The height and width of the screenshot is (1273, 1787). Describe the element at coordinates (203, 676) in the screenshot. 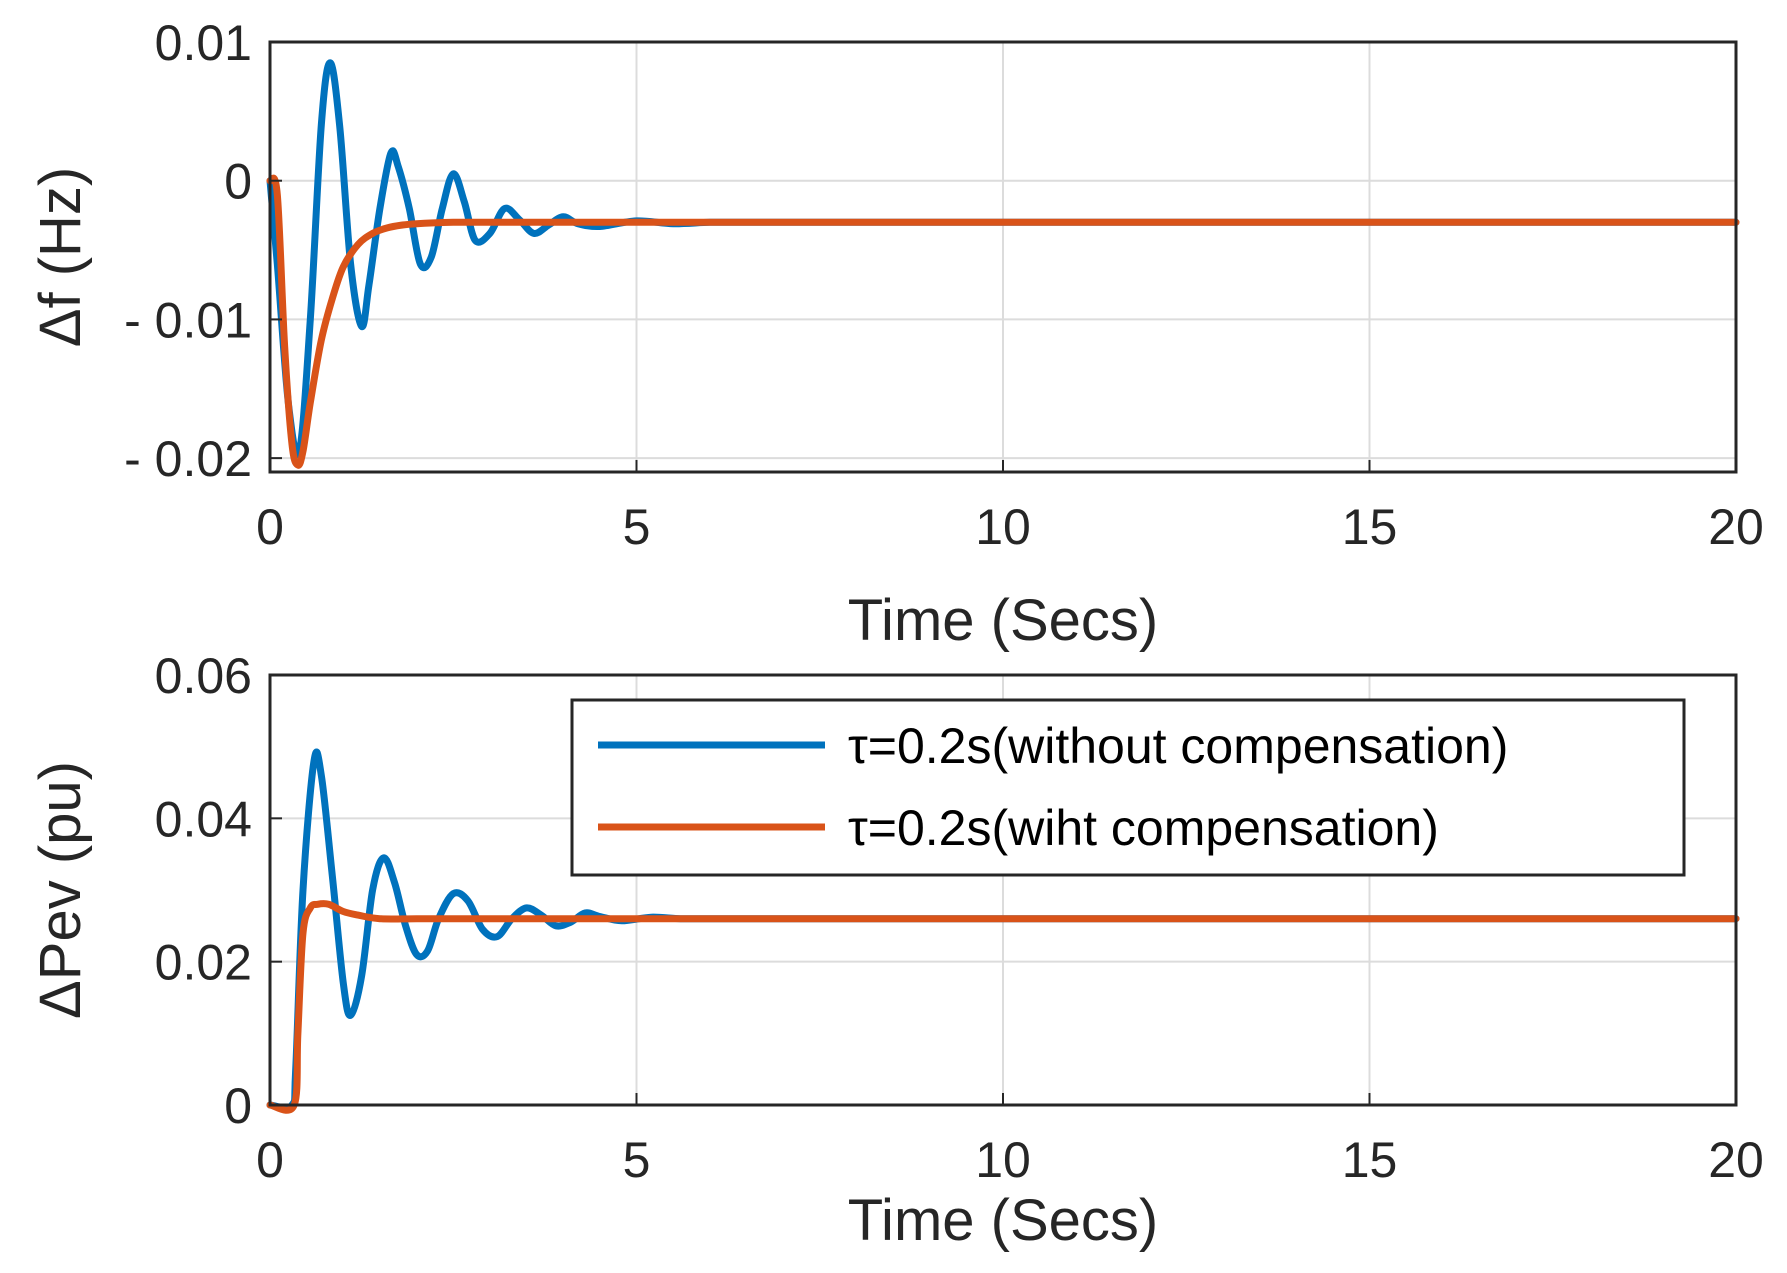

I see `y-tick-label: 0.06` at that location.